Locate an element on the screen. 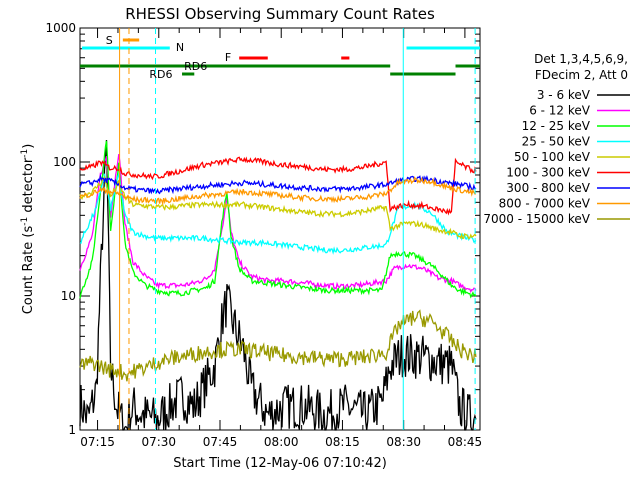 The image size is (640, 480). legend-label-7: 800 - 7000 keV is located at coordinates (545, 204).